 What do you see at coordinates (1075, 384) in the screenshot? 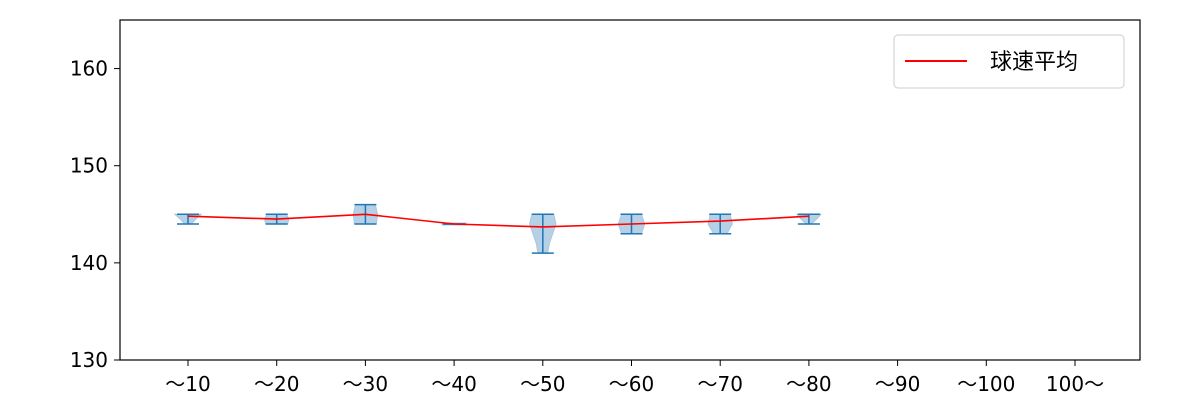
I see `x-tick-label: 100〜` at bounding box center [1075, 384].